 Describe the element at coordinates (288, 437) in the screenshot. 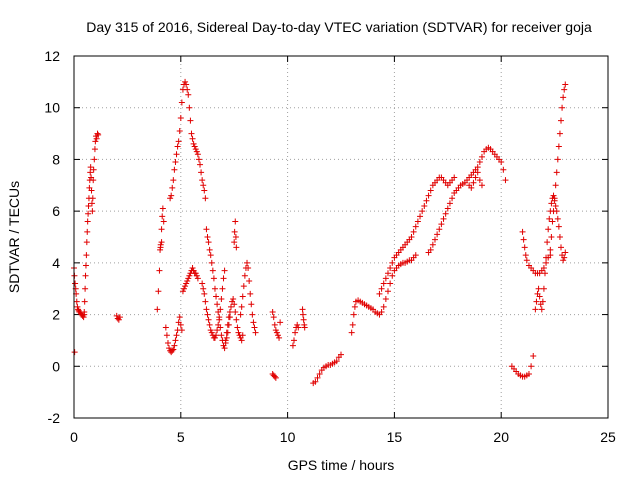

I see `x-tick-label: 10` at that location.